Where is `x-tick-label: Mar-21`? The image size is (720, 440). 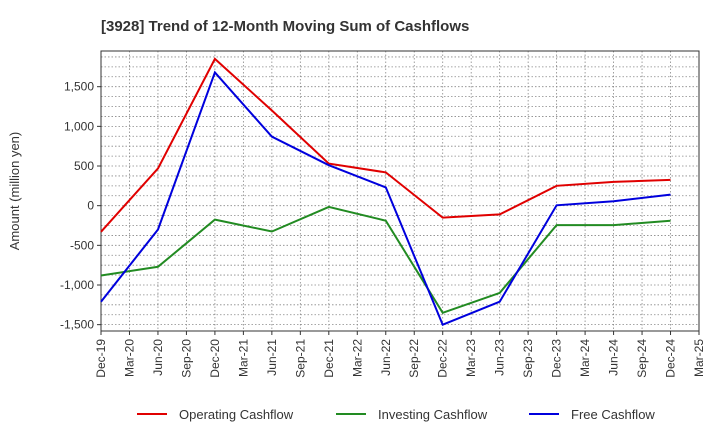
x-tick-label: Mar-21 is located at coordinates (243, 358).